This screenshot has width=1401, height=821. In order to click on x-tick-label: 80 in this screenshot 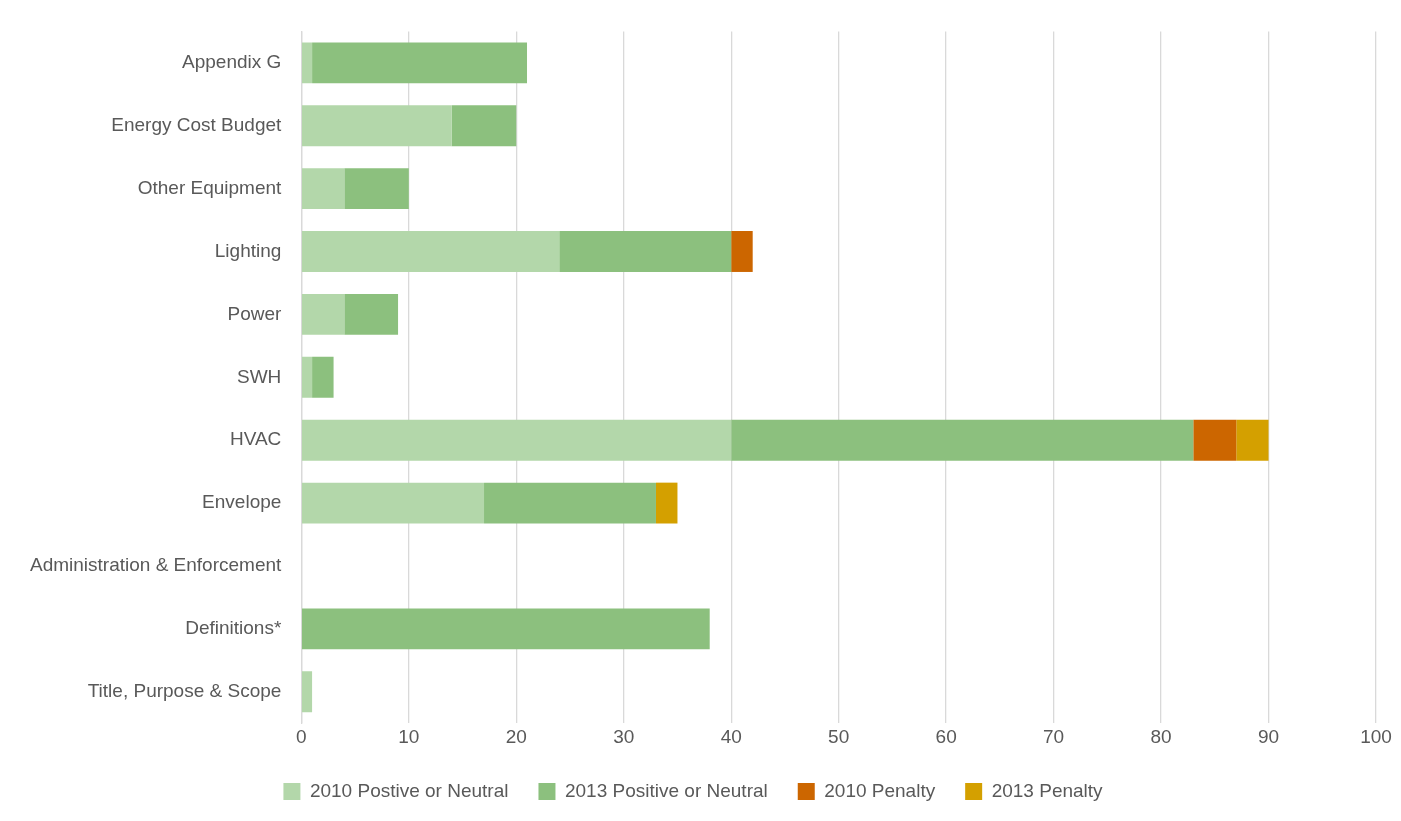, I will do `click(1161, 736)`.